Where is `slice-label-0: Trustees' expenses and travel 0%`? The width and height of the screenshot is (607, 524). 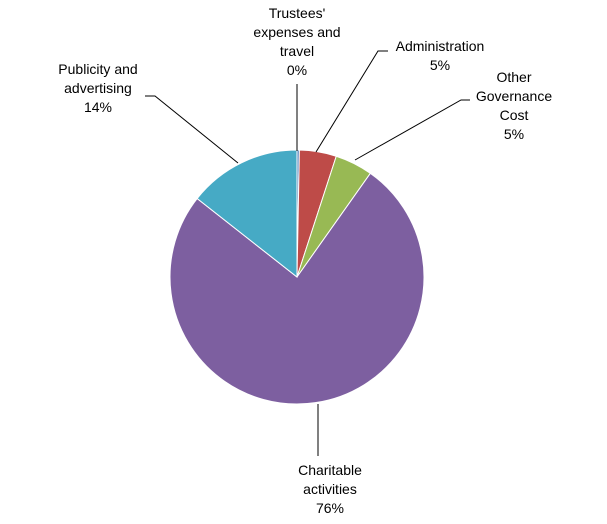 slice-label-0: Trustees' expenses and travel 0% is located at coordinates (296, 41).